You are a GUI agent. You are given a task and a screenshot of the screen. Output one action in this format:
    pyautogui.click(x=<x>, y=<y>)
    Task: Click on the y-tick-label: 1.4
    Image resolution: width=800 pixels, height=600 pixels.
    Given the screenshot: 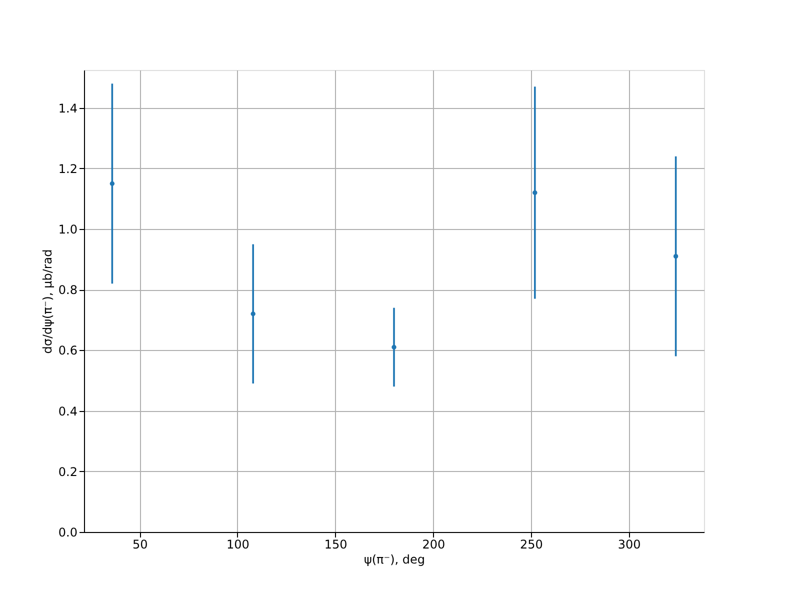 What is the action you would take?
    pyautogui.click(x=68, y=108)
    